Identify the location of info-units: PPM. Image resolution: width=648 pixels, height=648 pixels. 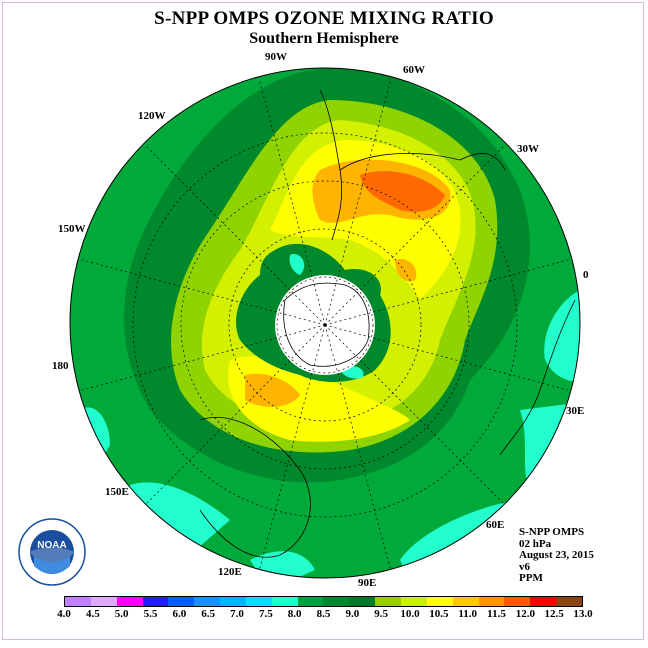
(531, 578).